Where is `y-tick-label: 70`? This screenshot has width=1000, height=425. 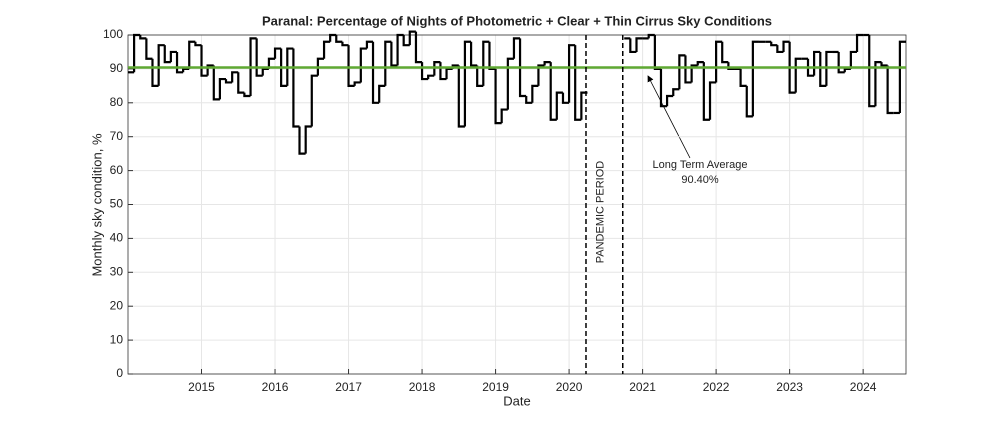
y-tick-label: 70 is located at coordinates (117, 136).